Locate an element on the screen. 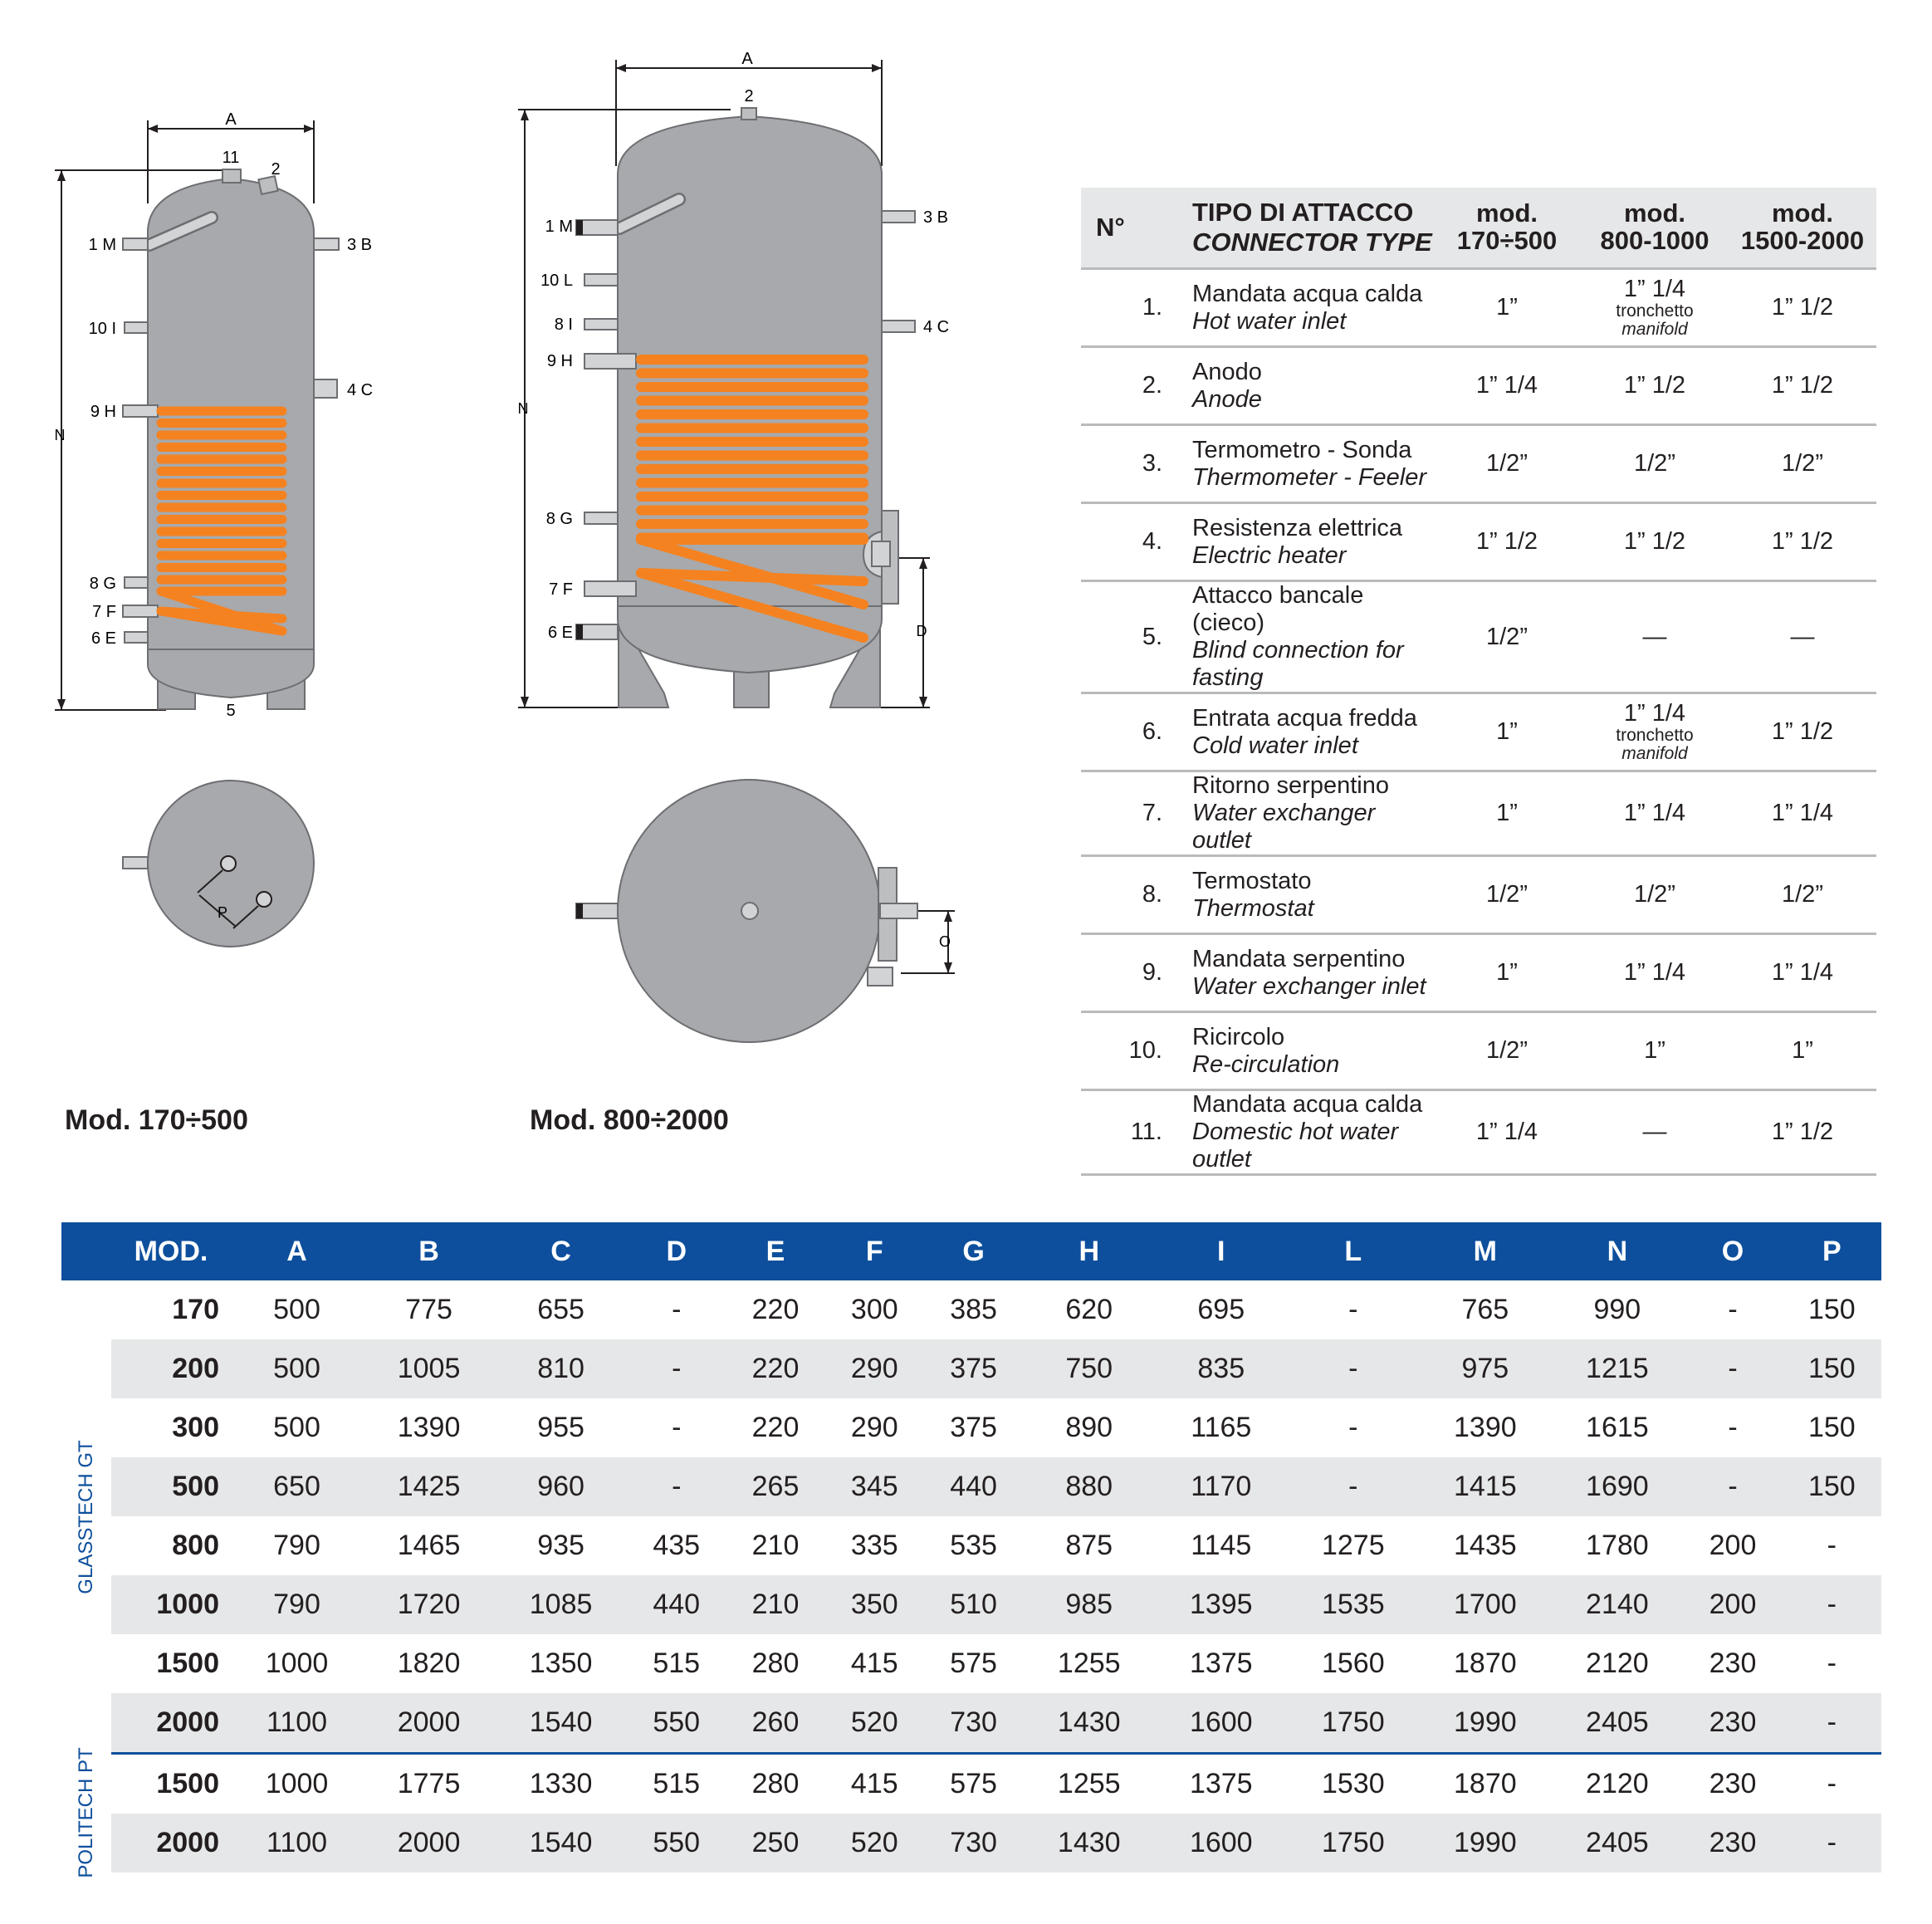  connector-row: 2. Anodo Anode 1” 1/4 1” 1/2 1” 1/2 is located at coordinates (1478, 385).